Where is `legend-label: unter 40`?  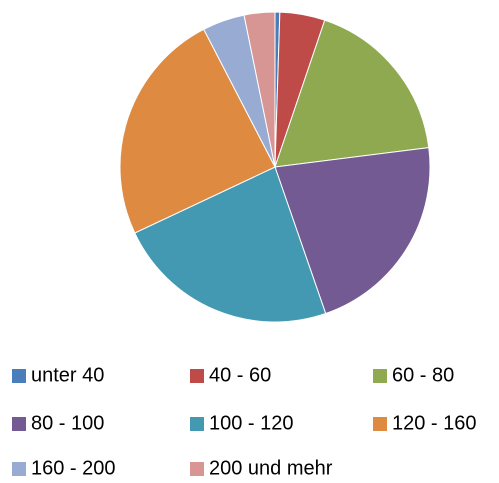
legend-label: unter 40 is located at coordinates (67, 375).